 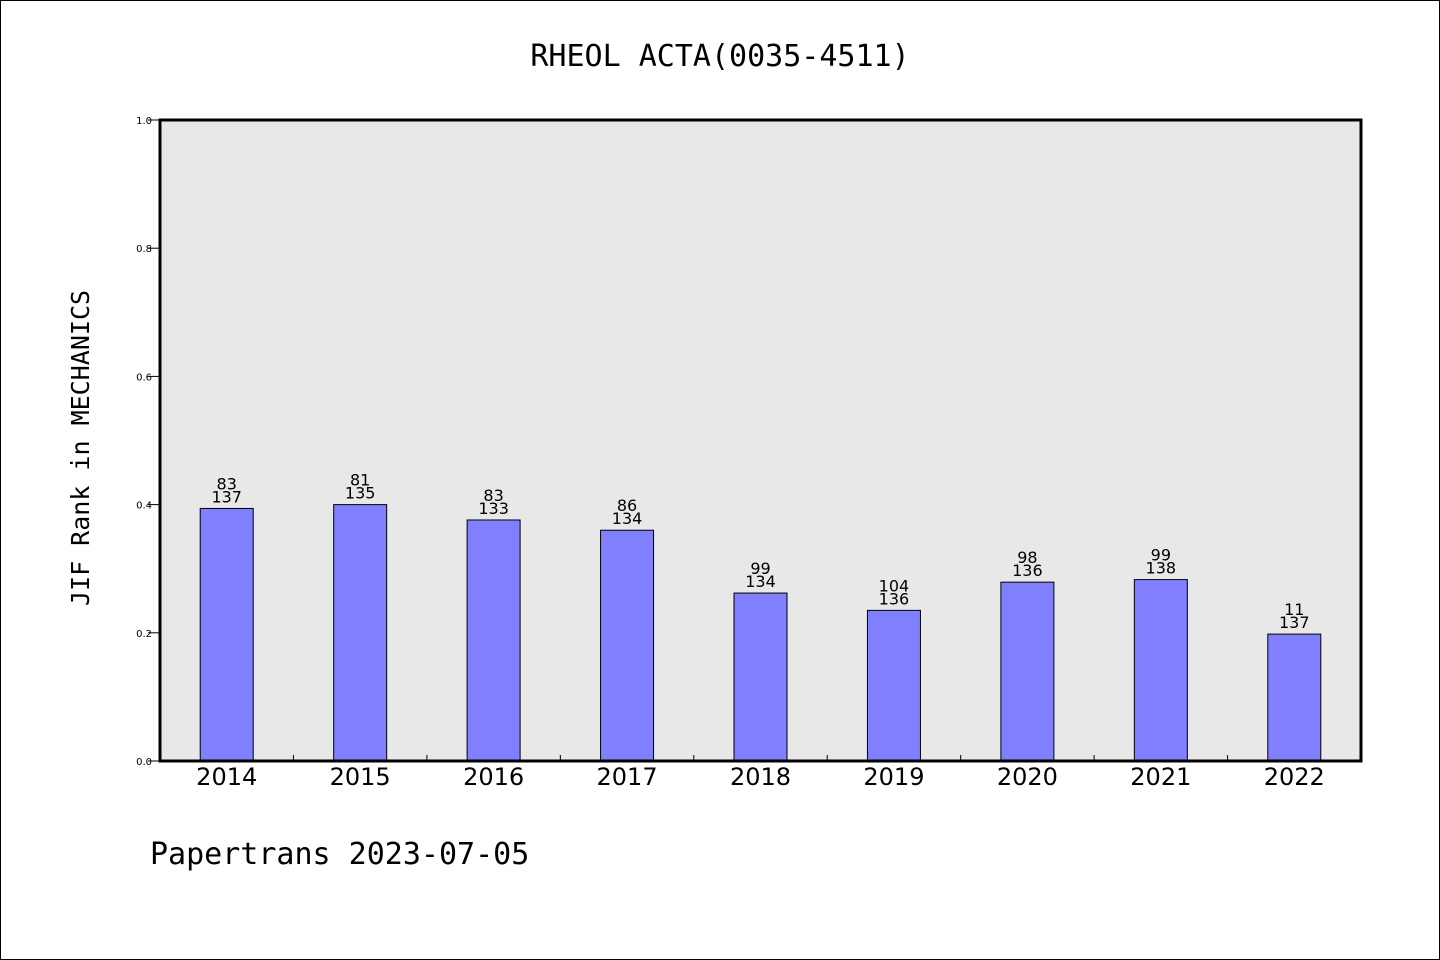 I want to click on bar-total-label: 135, so click(x=360, y=493).